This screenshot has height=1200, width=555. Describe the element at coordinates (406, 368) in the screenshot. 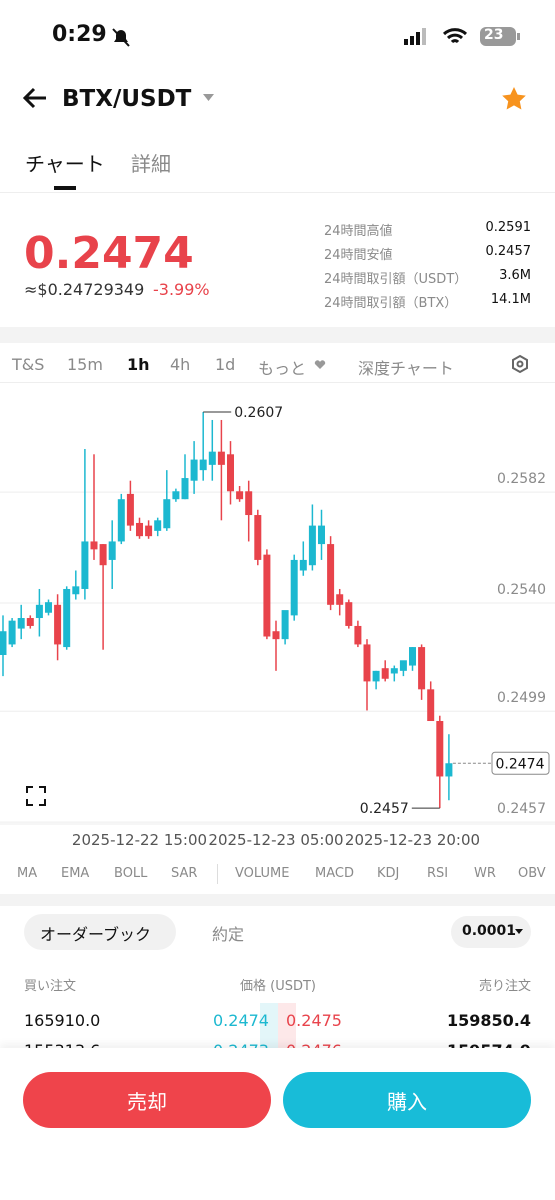

I see `depth-chart: 深度チャート` at that location.